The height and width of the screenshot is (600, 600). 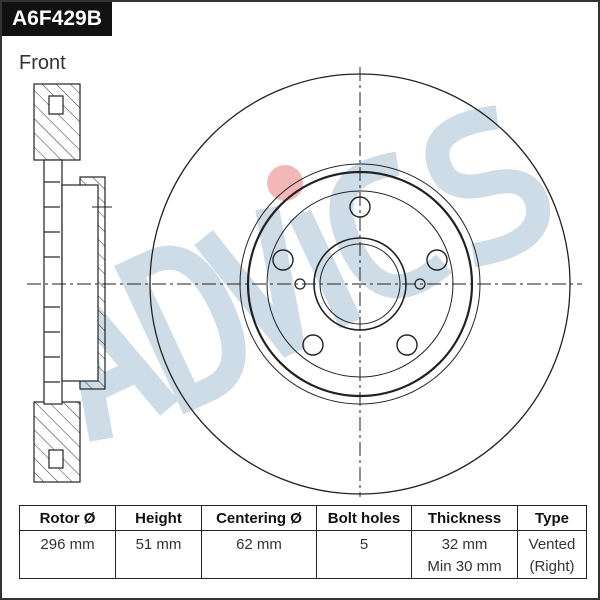 What do you see at coordinates (67, 544) in the screenshot?
I see `cell-text: 296 mm` at bounding box center [67, 544].